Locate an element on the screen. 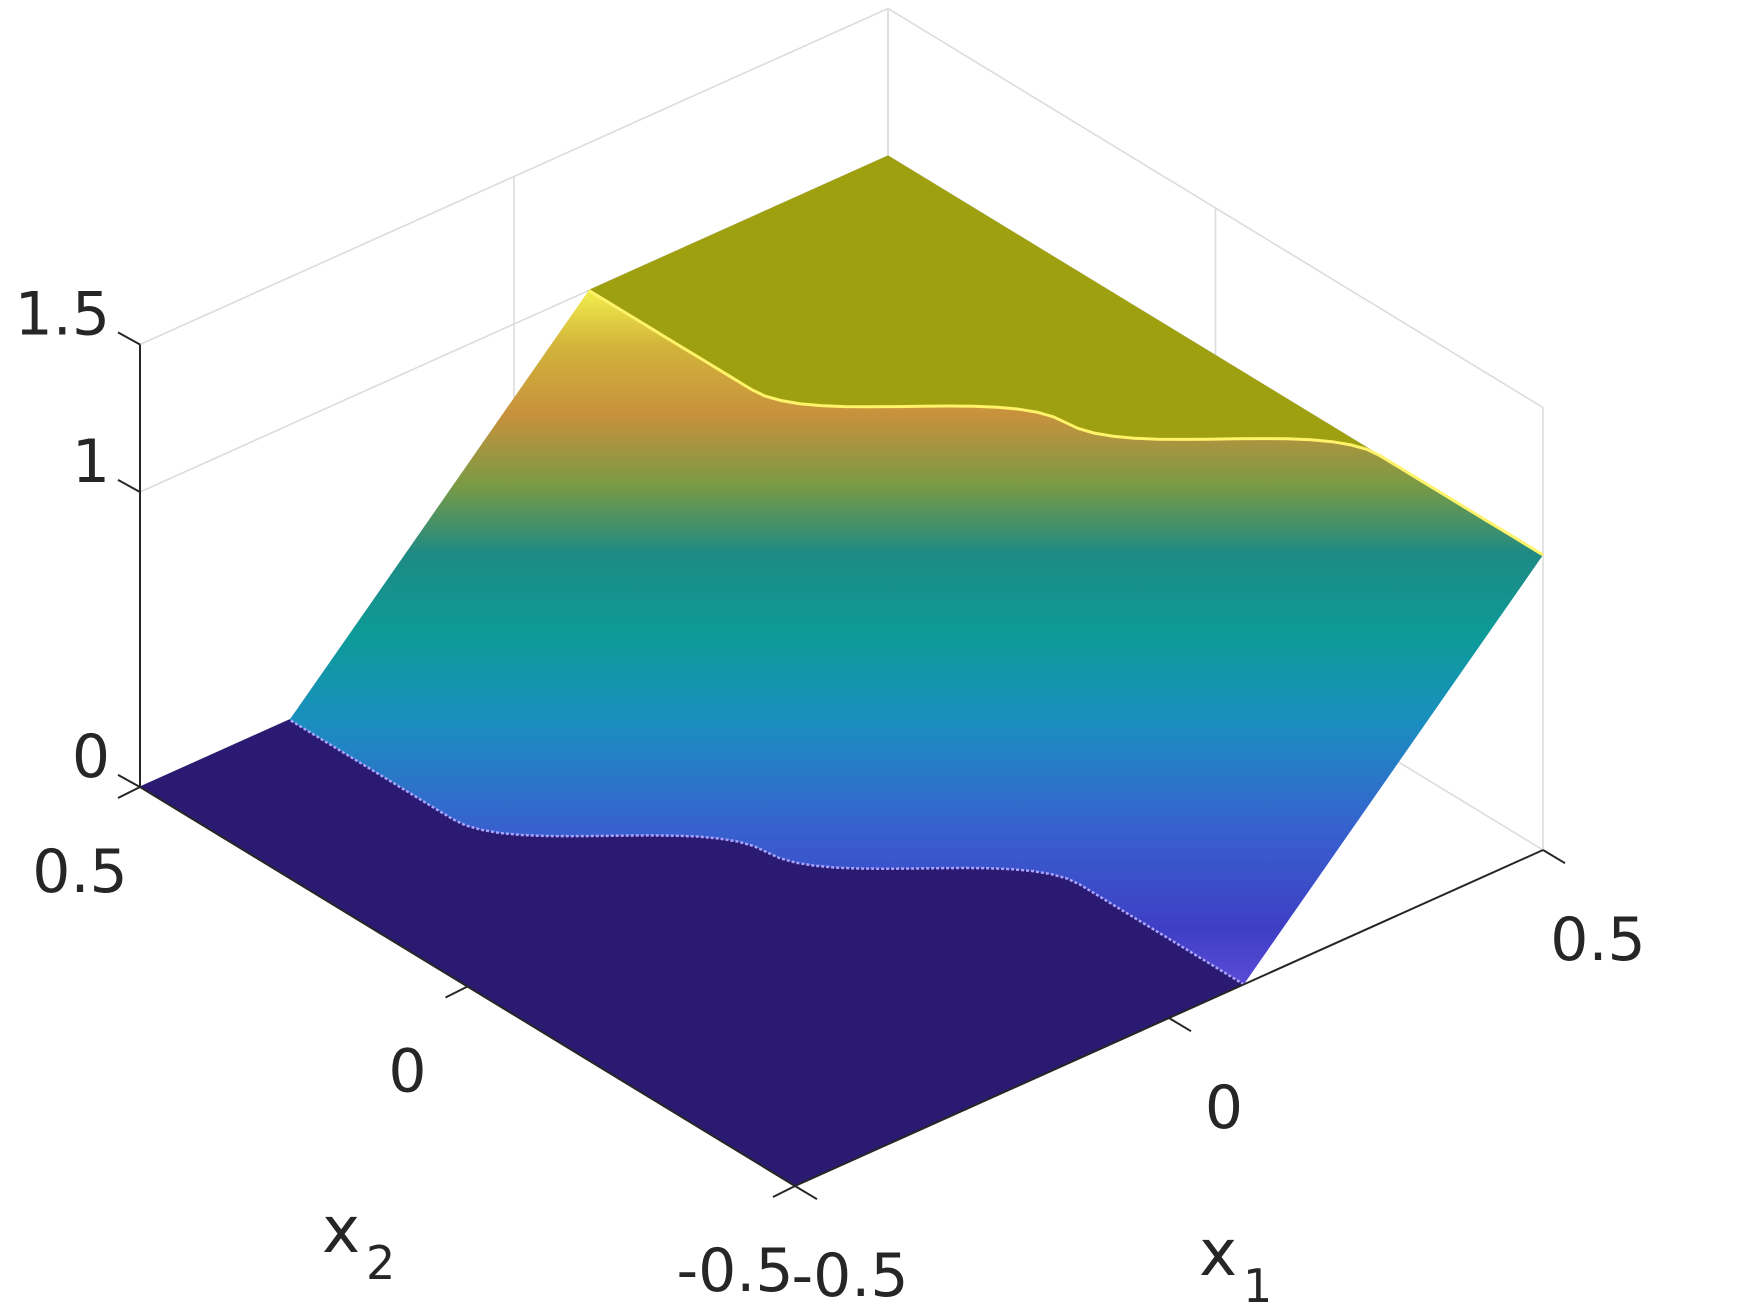  x1-axis-label-subscript: 1 is located at coordinates (1257, 1285).